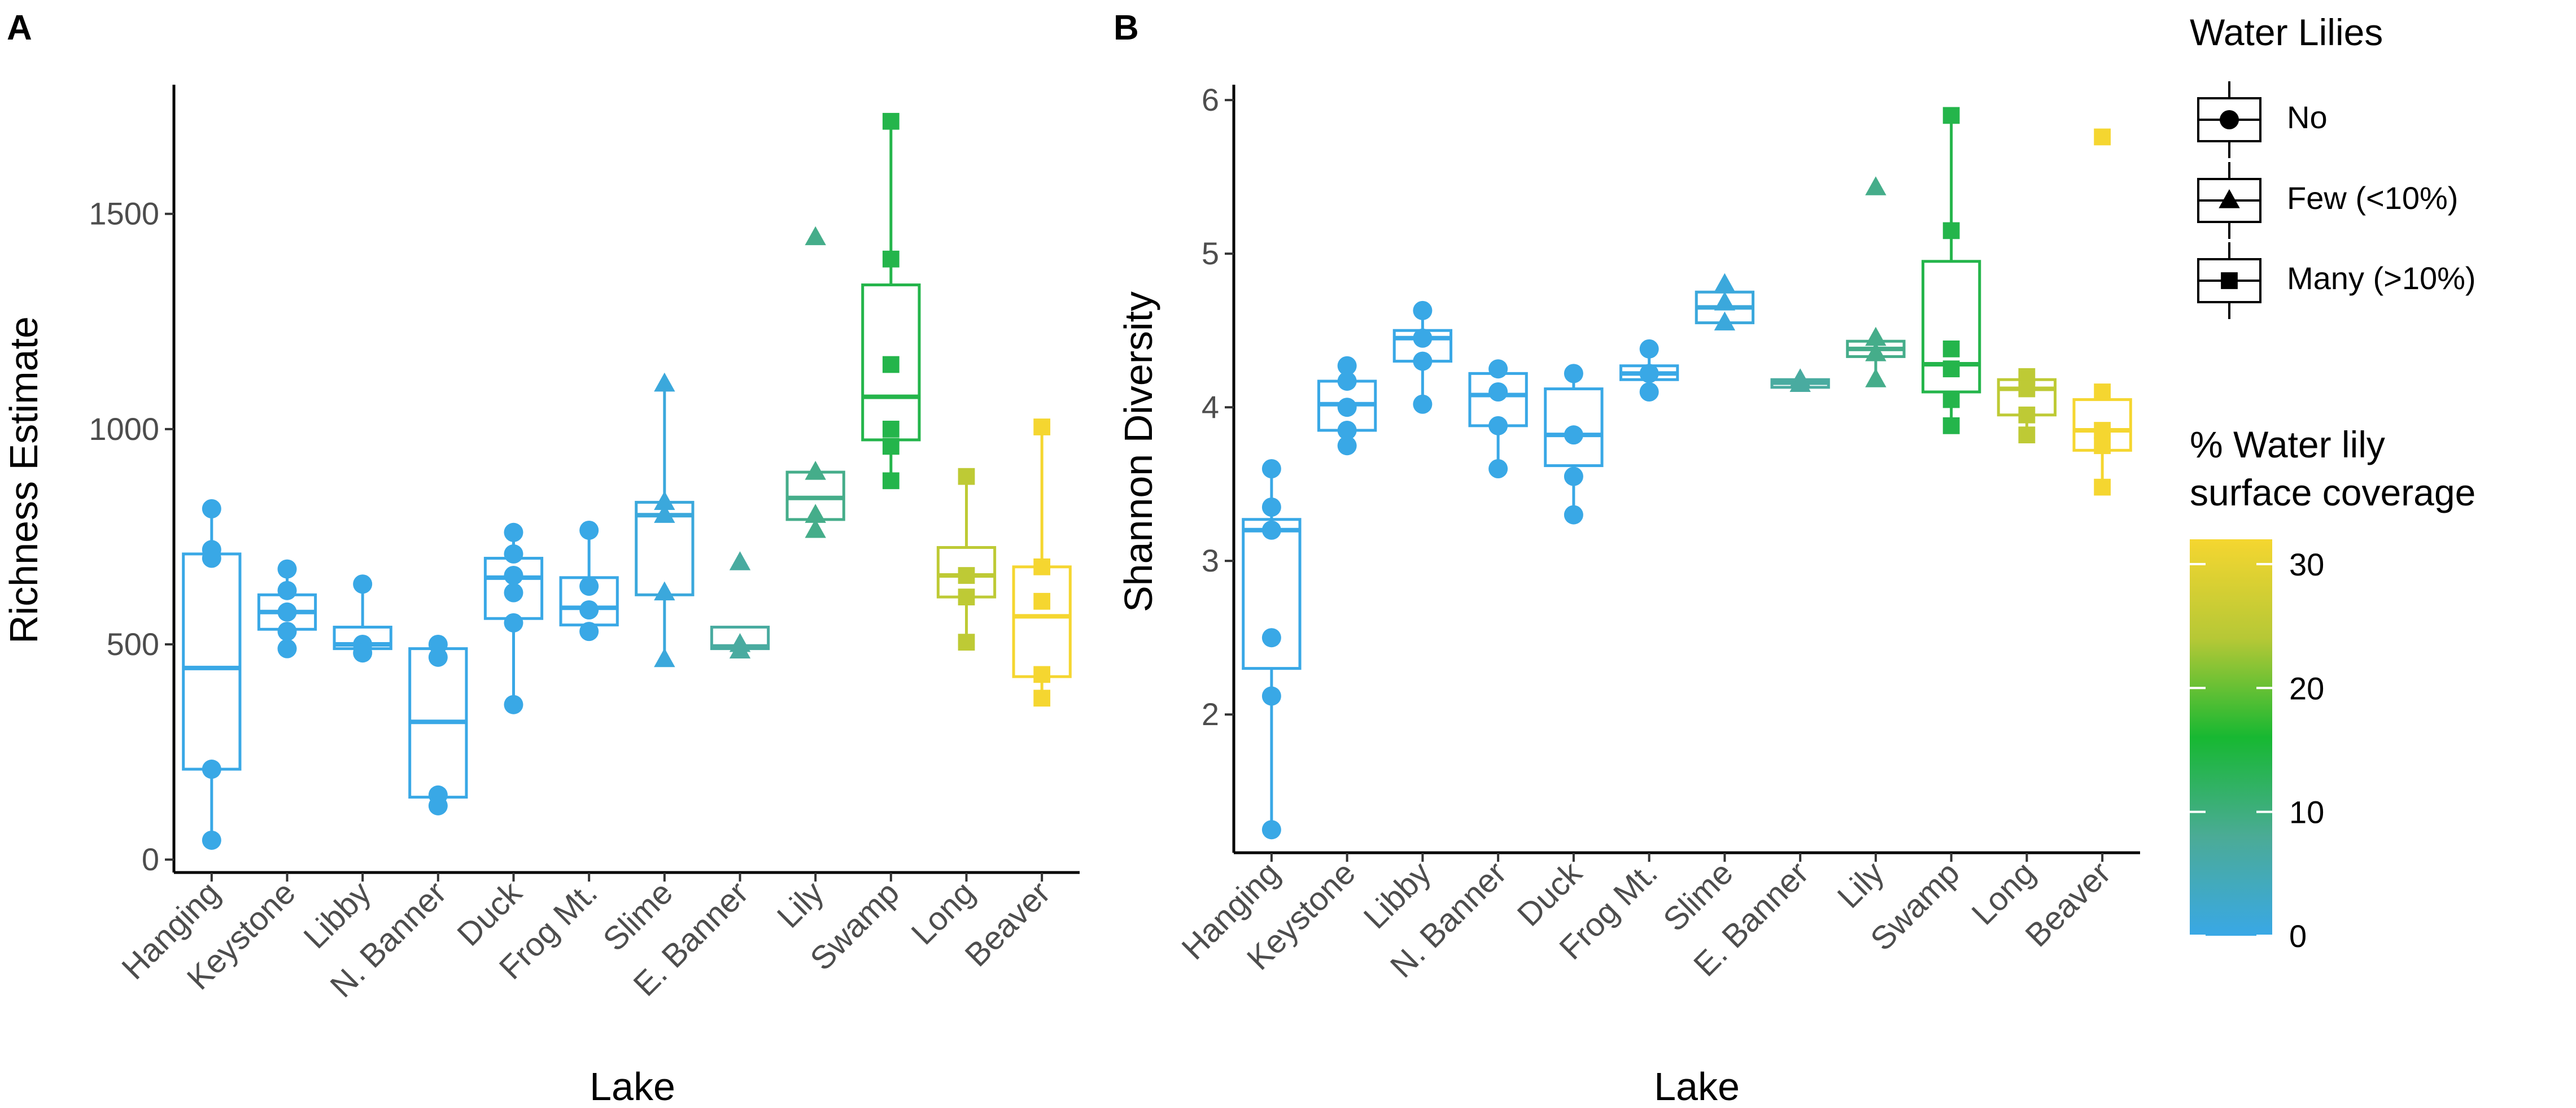 The width and height of the screenshot is (2576, 1108). I want to click on colorbar-tick-label-10: 10, so click(2306, 812).